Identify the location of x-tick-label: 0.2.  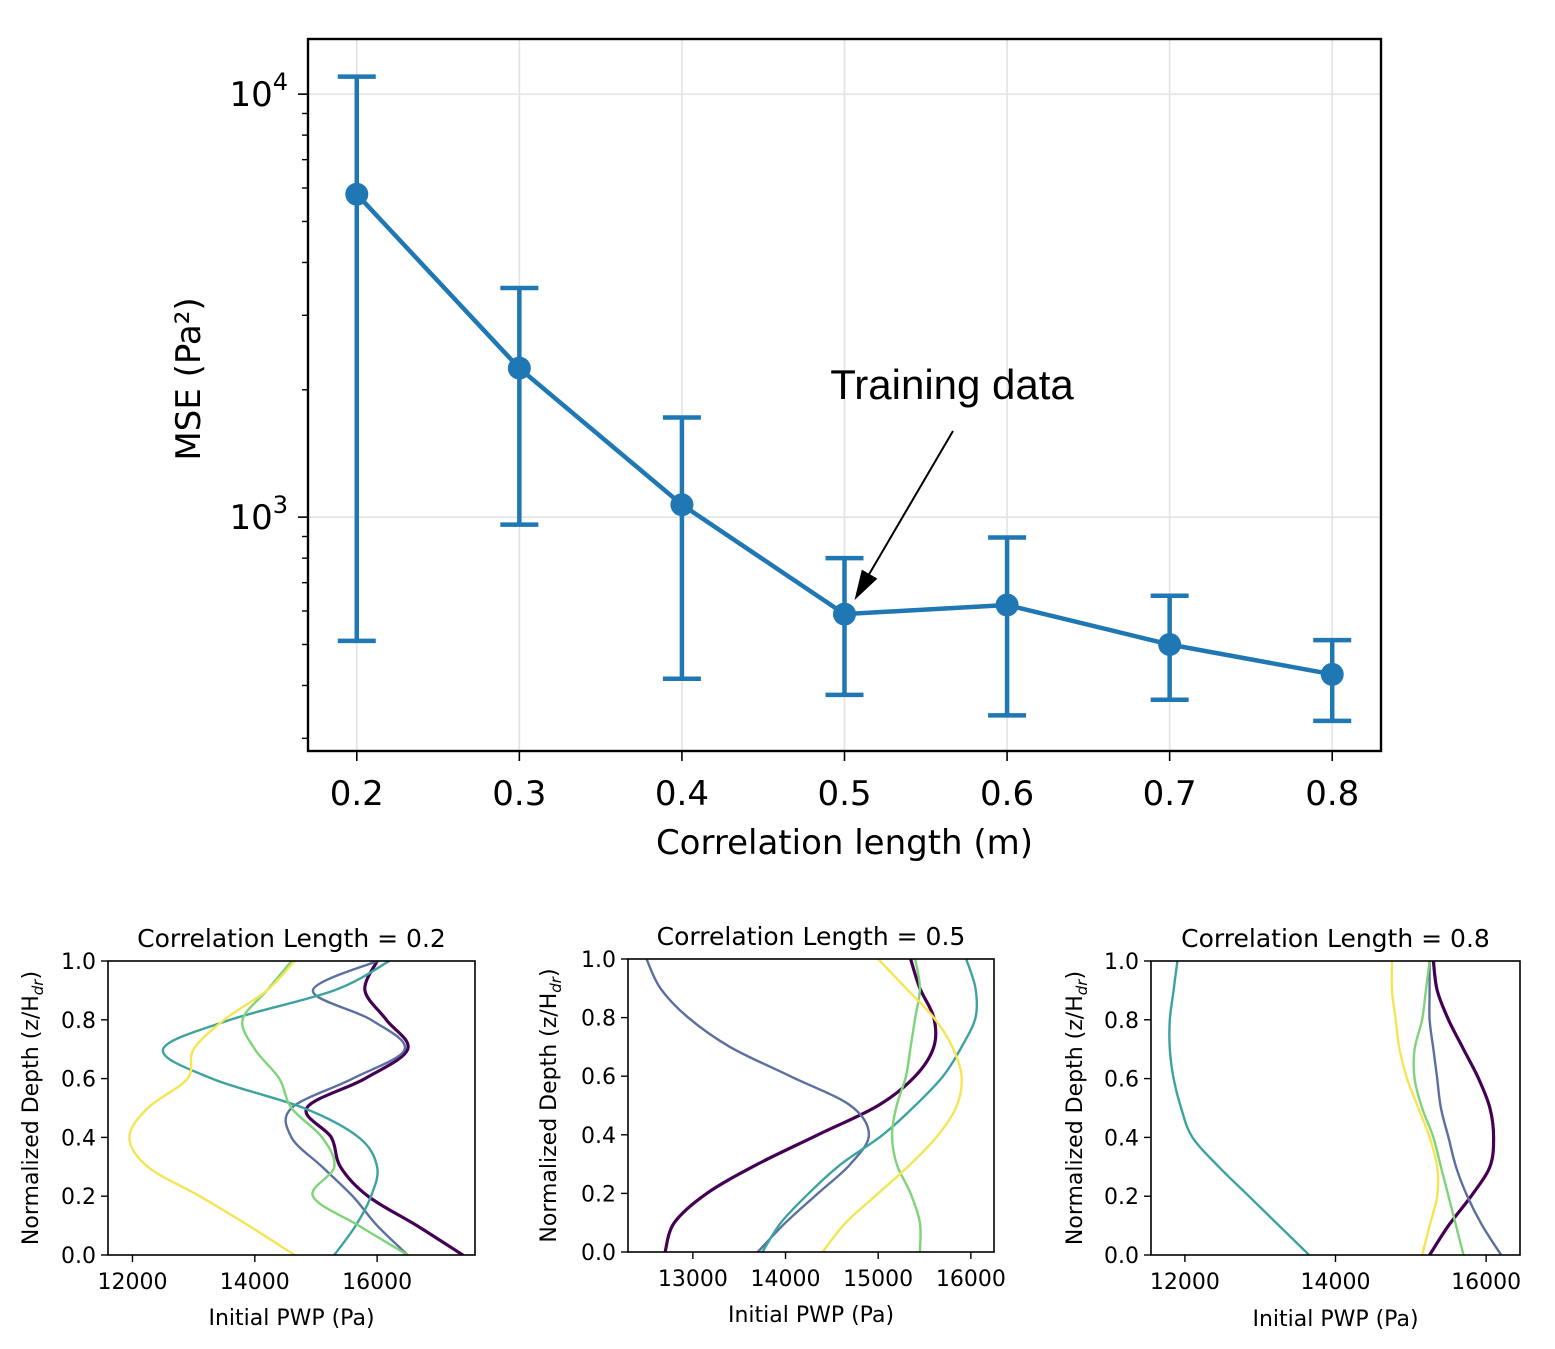
(357, 794).